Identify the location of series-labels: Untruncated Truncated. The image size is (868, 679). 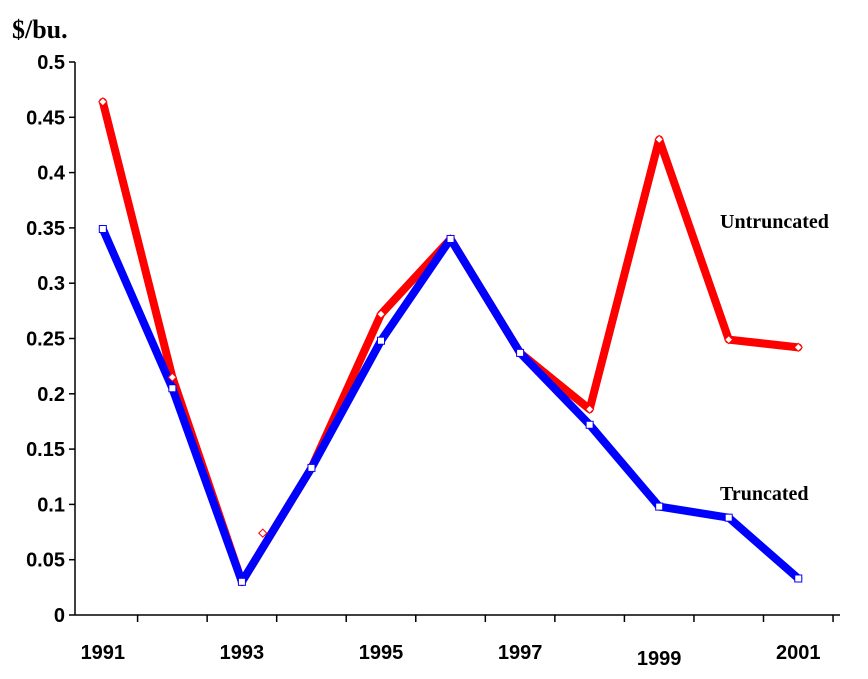
(774, 358).